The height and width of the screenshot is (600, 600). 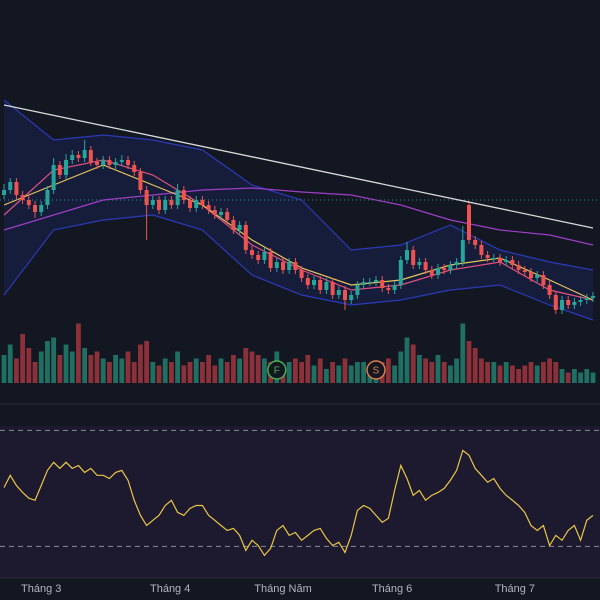 What do you see at coordinates (515, 589) in the screenshot?
I see `x-tick-label: Tháng 7` at bounding box center [515, 589].